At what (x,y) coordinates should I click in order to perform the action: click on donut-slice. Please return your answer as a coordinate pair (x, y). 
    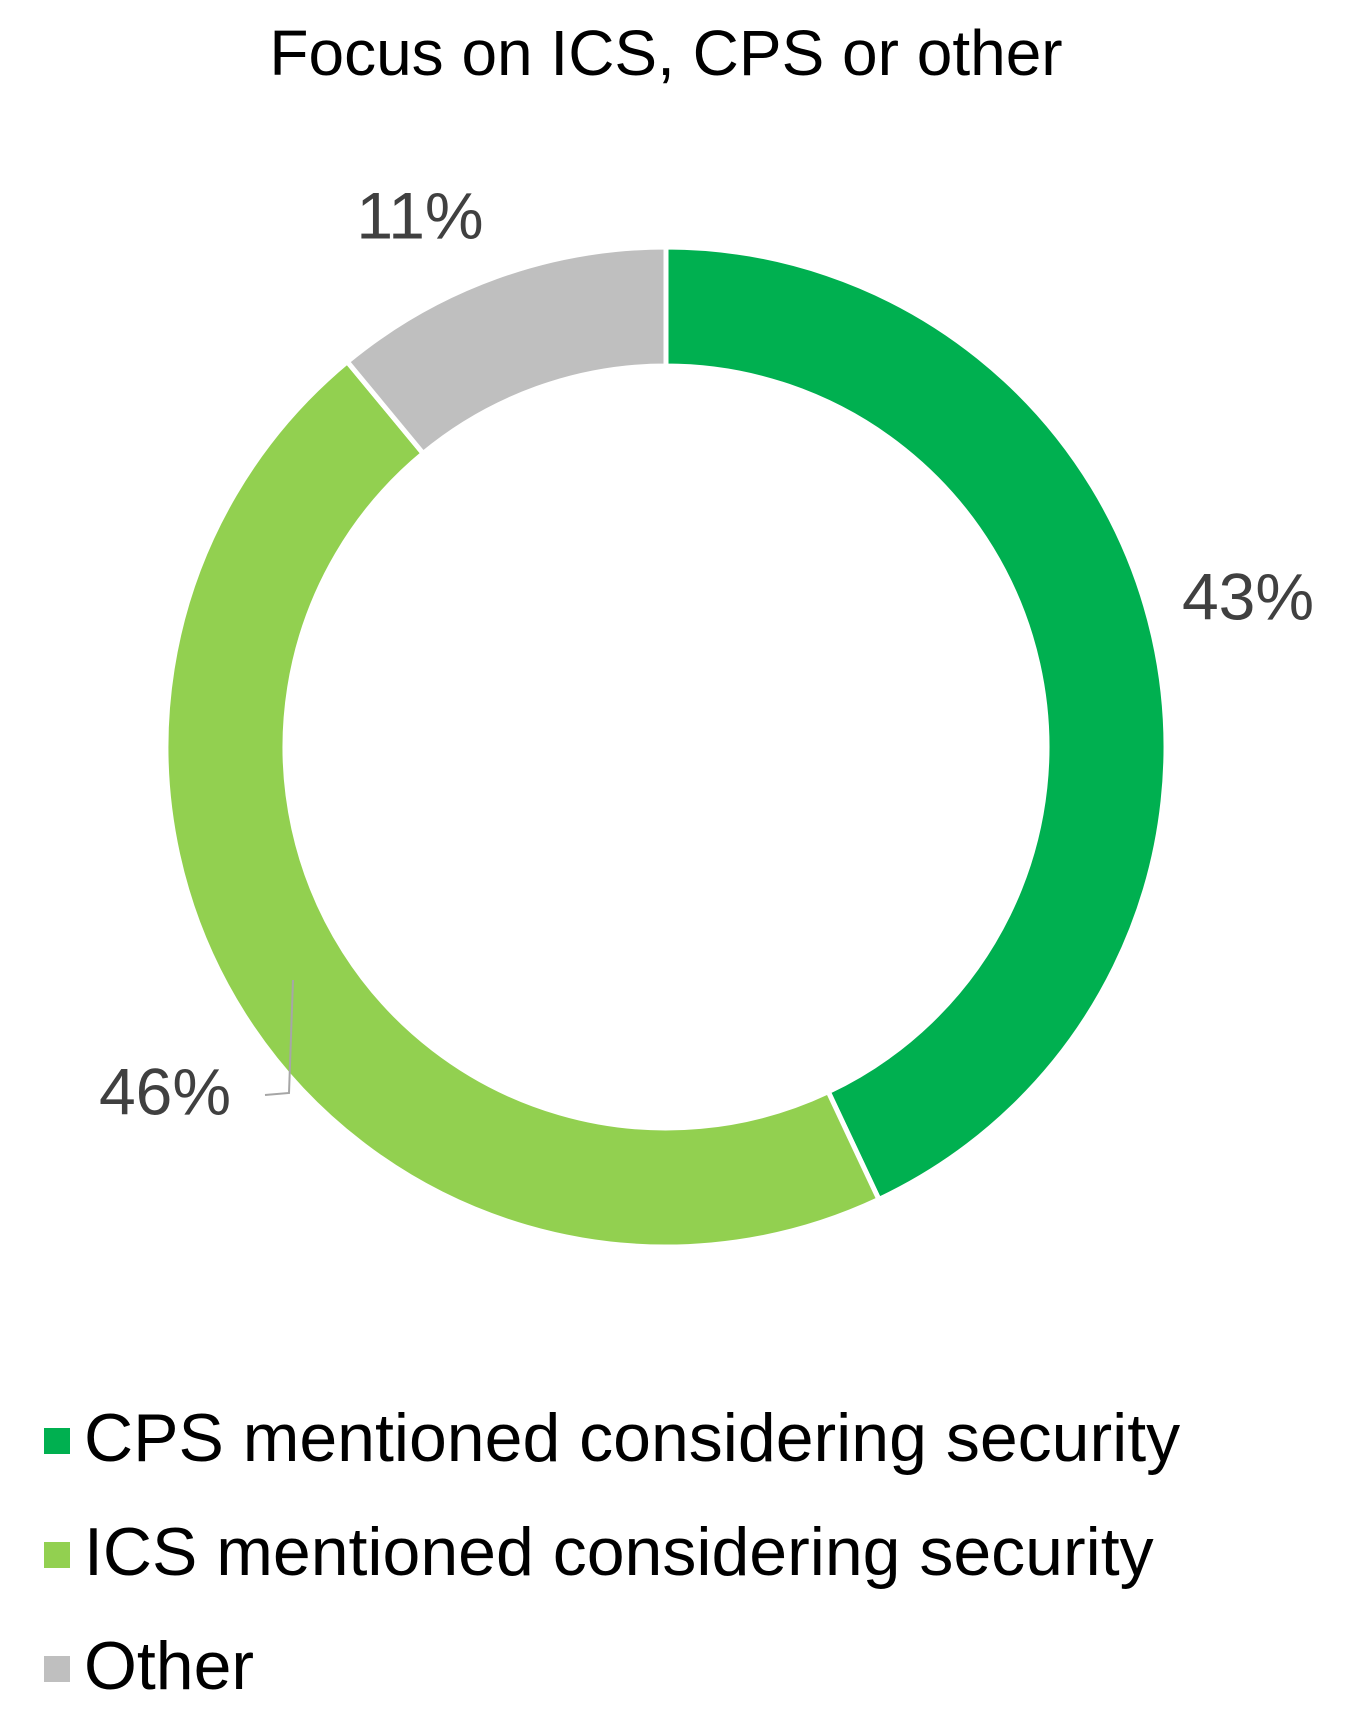
    Looking at the image, I should click on (506, 350).